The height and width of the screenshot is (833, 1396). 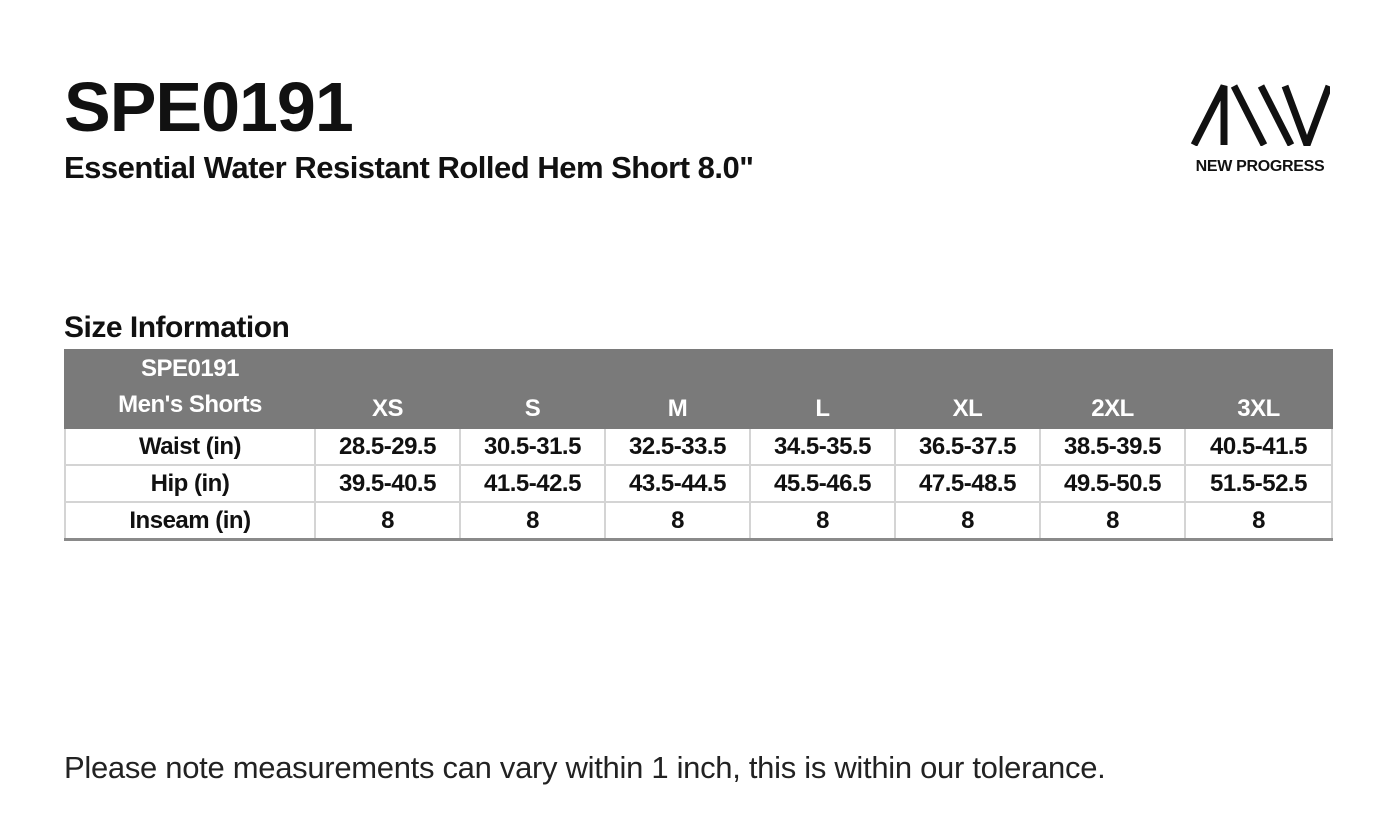 I want to click on size-header: S, so click(x=532, y=389).